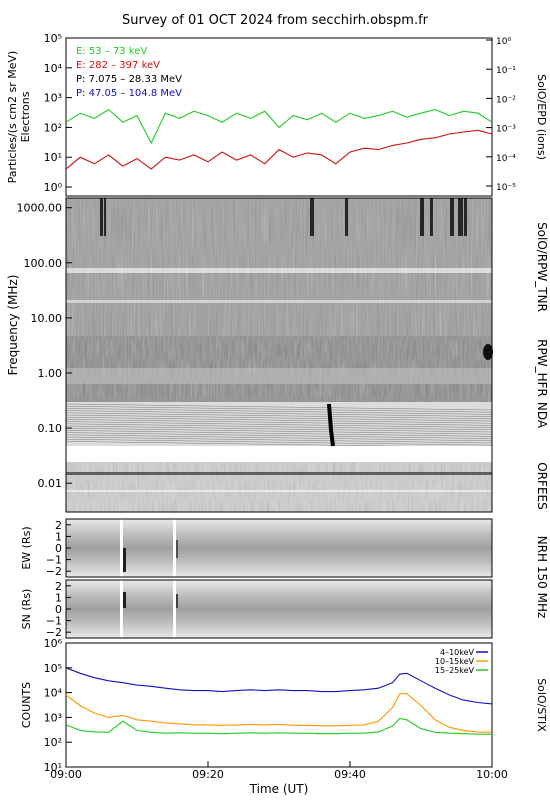 This screenshot has height=800, width=550. Describe the element at coordinates (53, 187) in the screenshot. I see `particles-ytick-label: 10⁰` at that location.